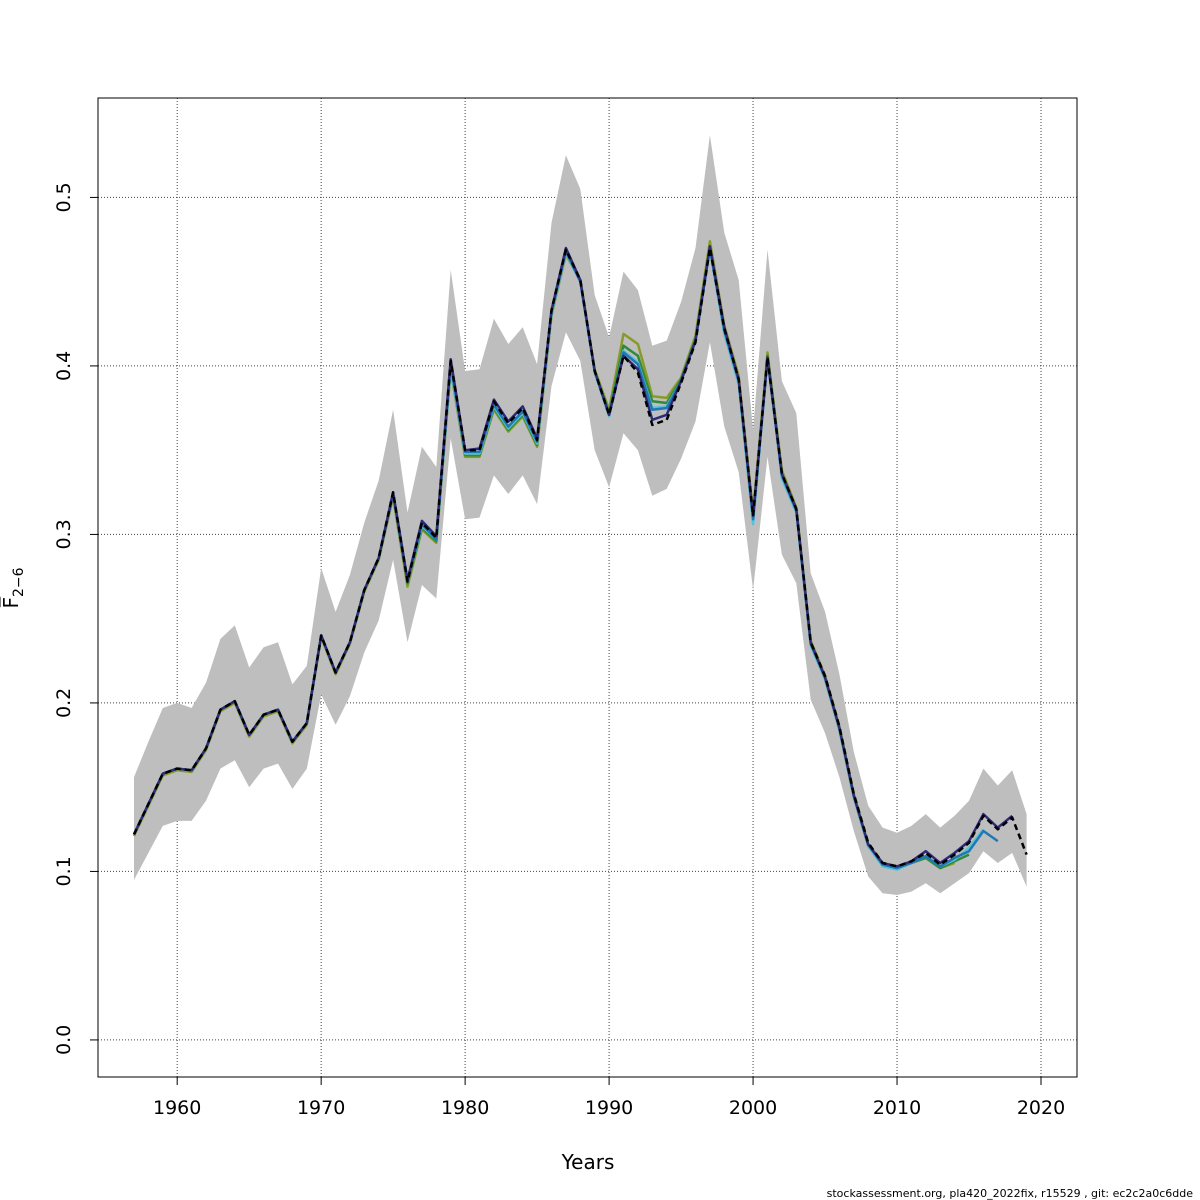 The width and height of the screenshot is (1200, 1200). I want to click on y-axis-label: F̅2−6, so click(13, 587).